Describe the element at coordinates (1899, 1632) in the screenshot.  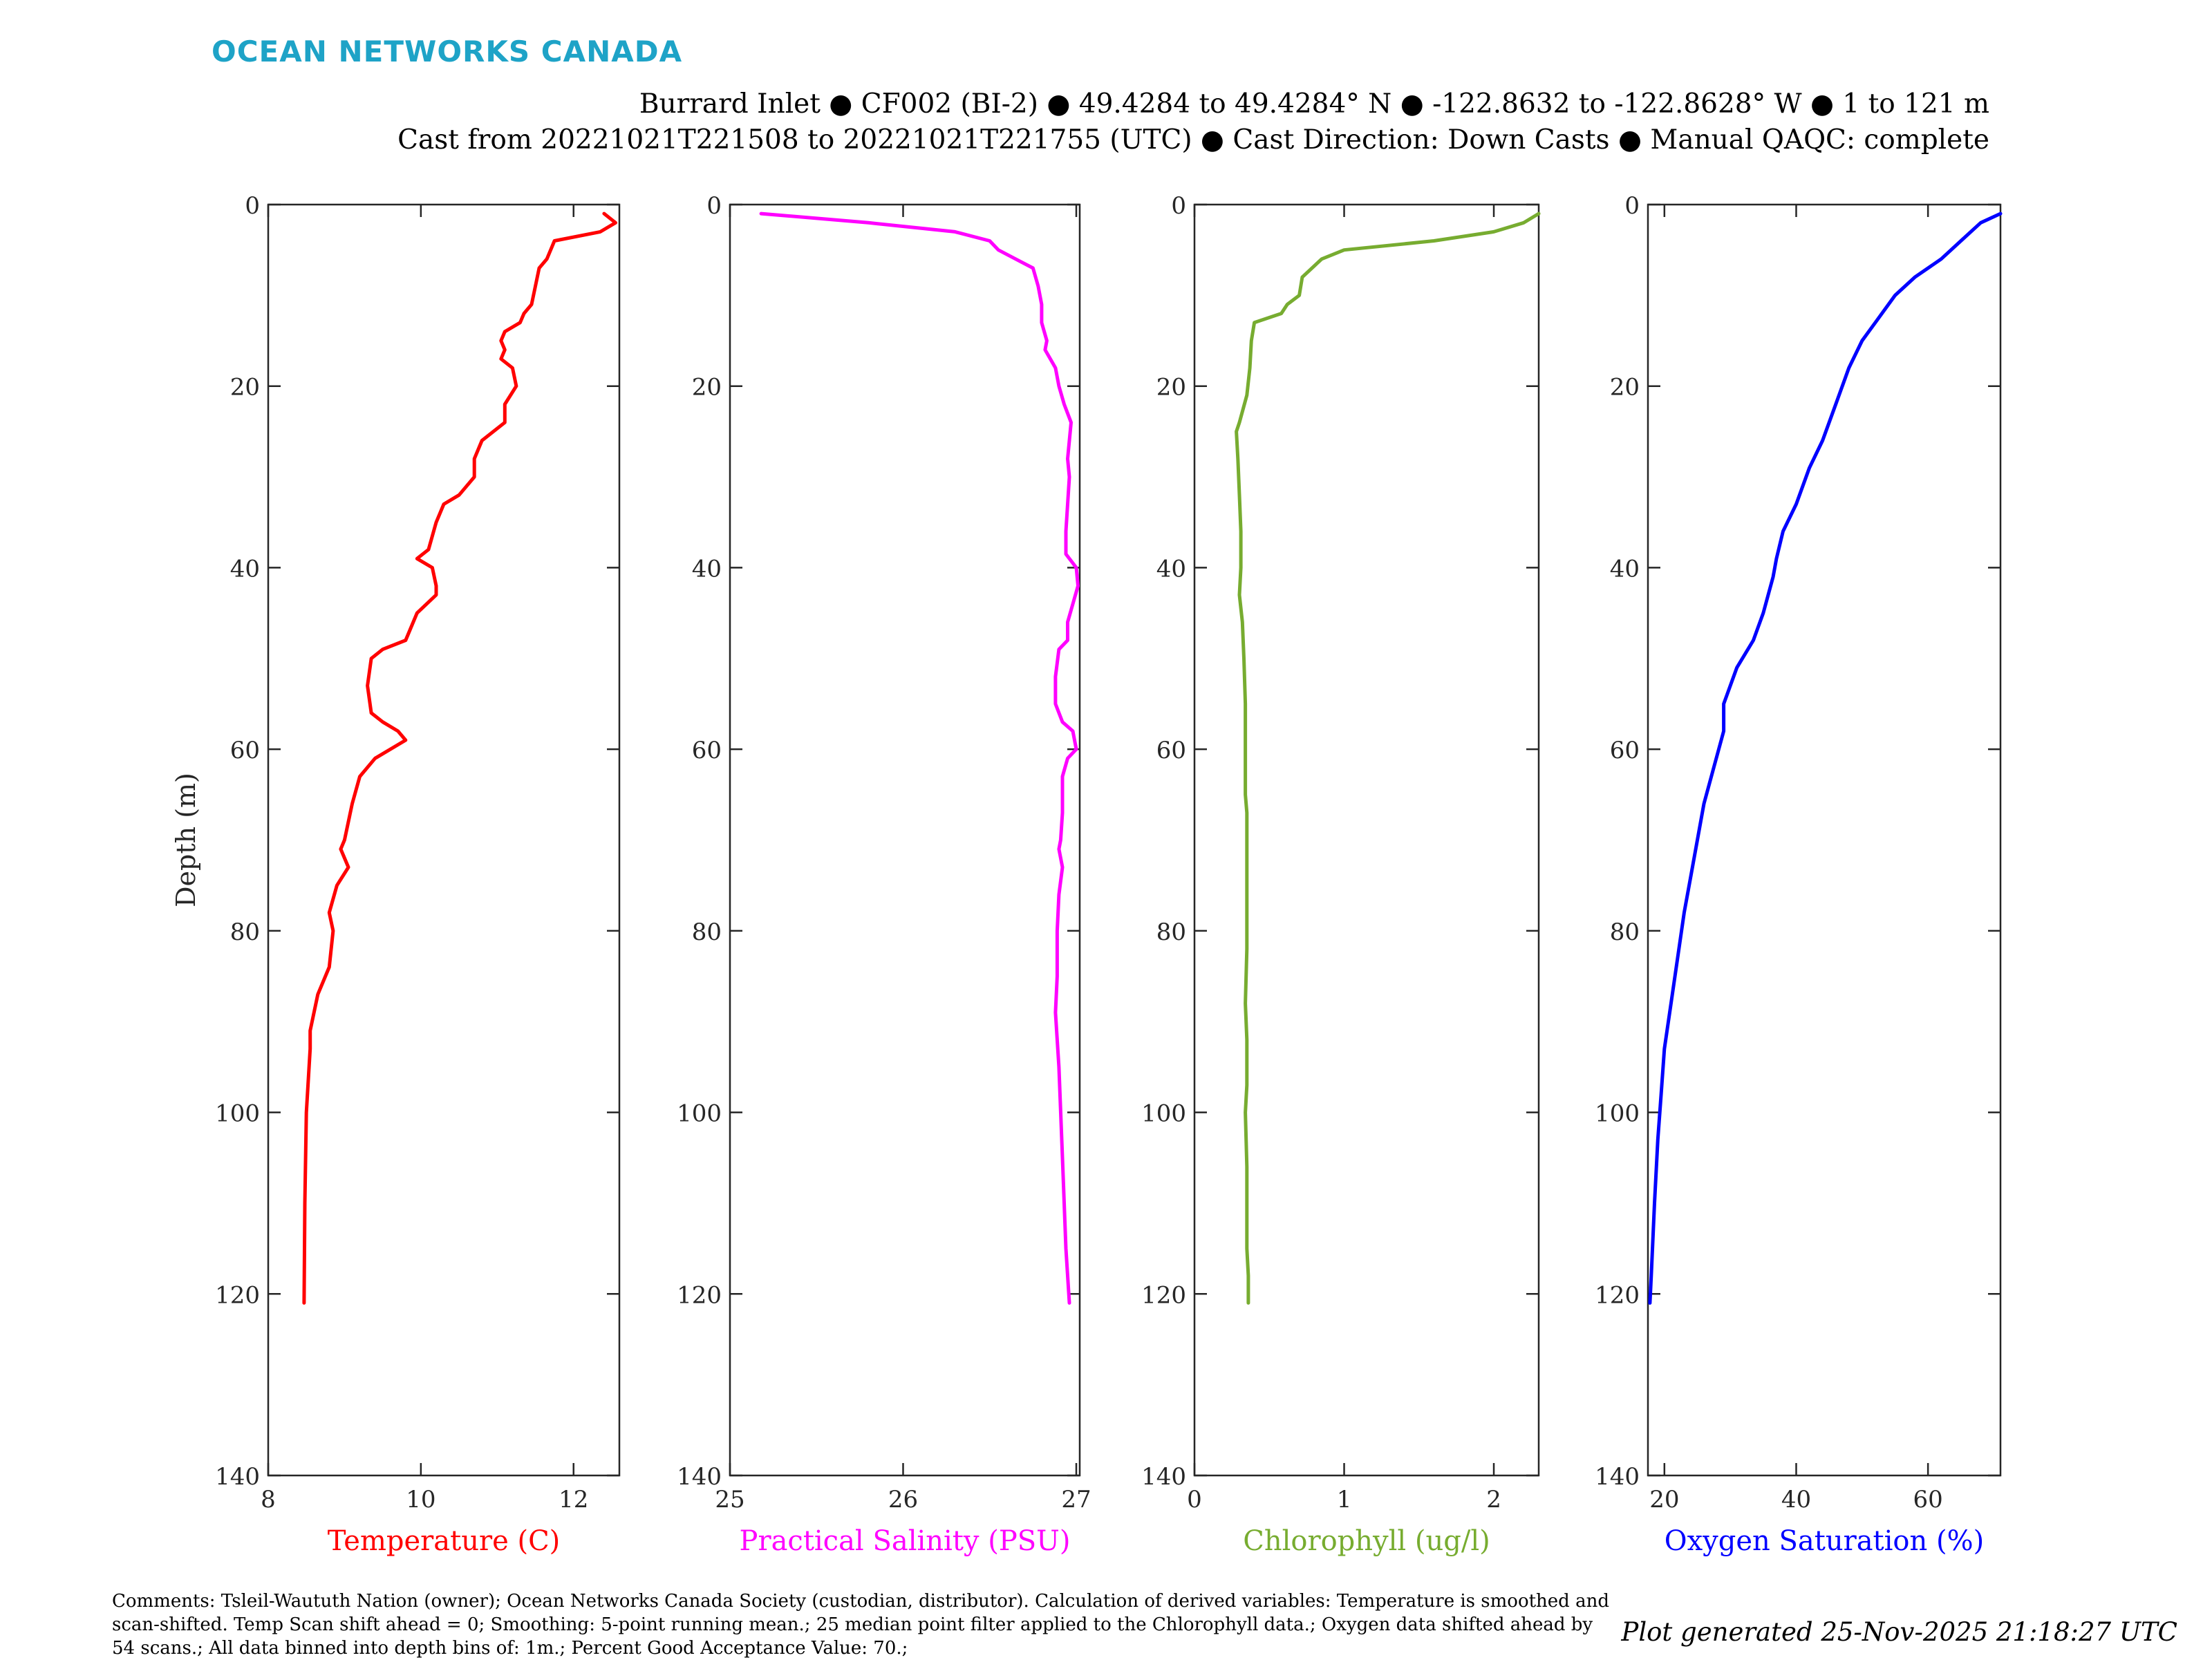
I see `plot-generated-timestamp: Plot generated 25-Nov-2025 21:18:27 UTC` at that location.